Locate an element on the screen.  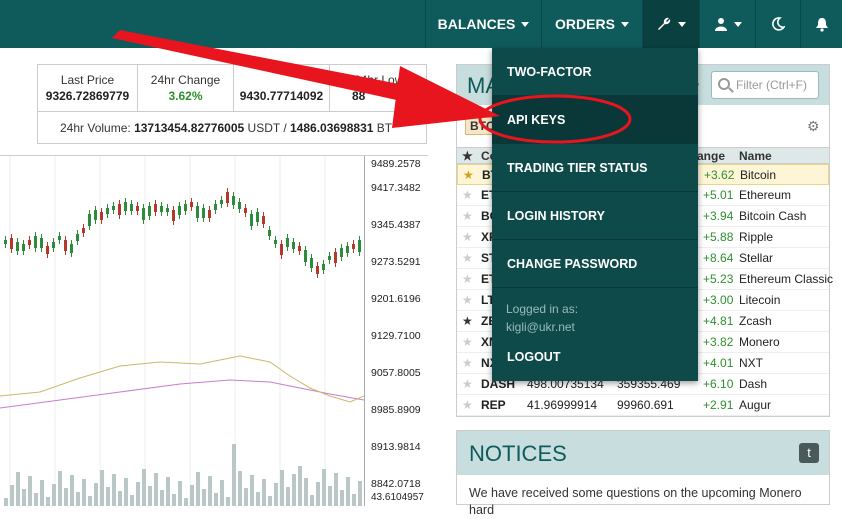
market-name: Monero is located at coordinates (759, 342).